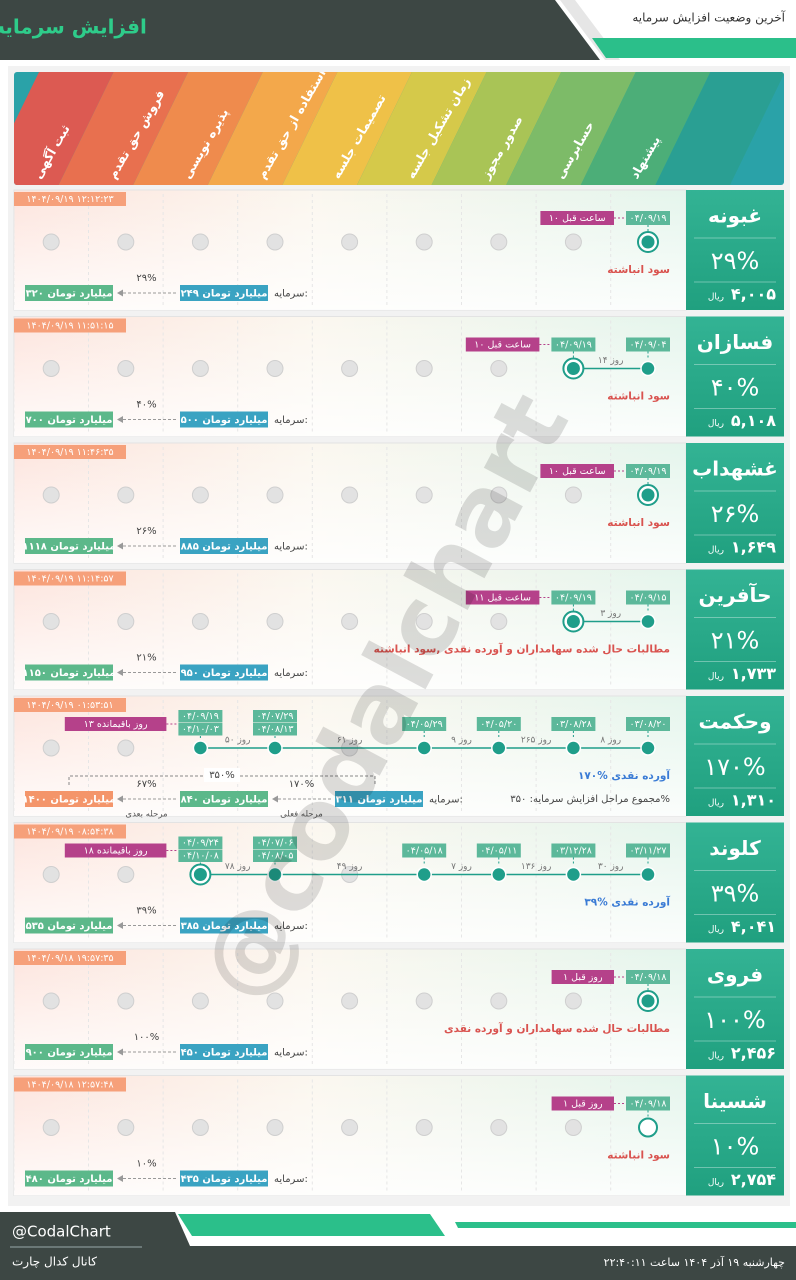 The height and width of the screenshot is (1280, 796). What do you see at coordinates (571, 128) in the screenshot?
I see `stage-shade` at bounding box center [571, 128].